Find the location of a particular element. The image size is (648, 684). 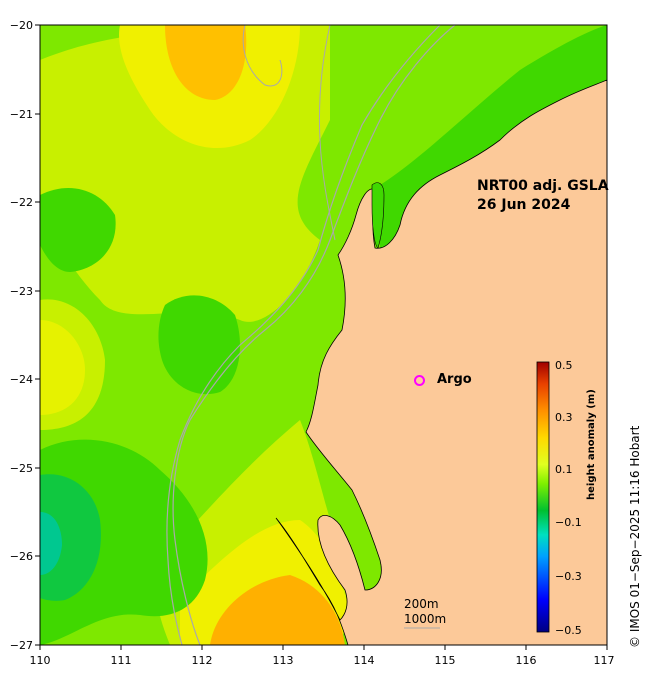

lat-tick-label: −23 is located at coordinates (21, 291).